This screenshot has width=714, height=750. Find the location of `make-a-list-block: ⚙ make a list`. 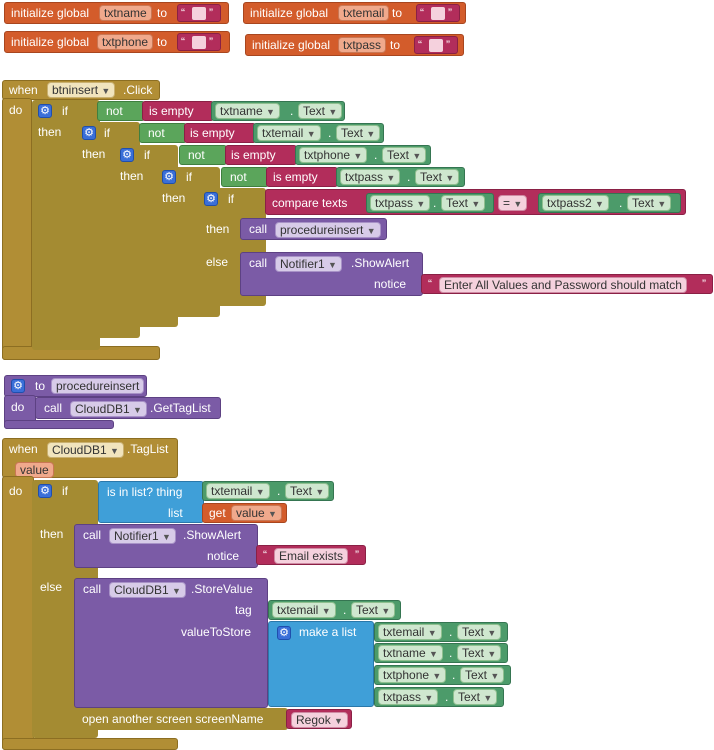

make-a-list-block: ⚙ make a list is located at coordinates (321, 664).